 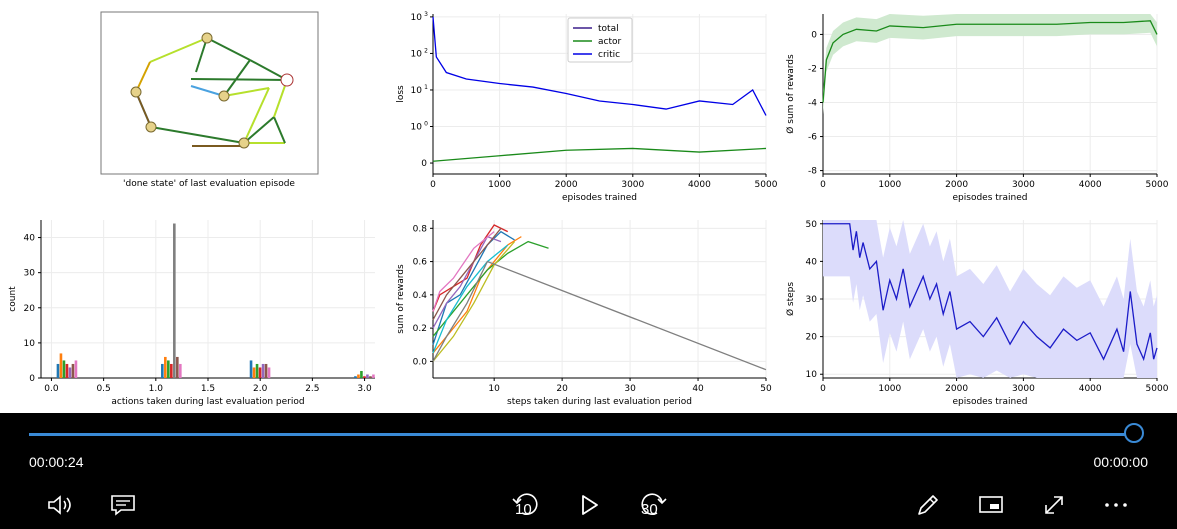 I want to click on seek-thumb, so click(x=1134, y=433).